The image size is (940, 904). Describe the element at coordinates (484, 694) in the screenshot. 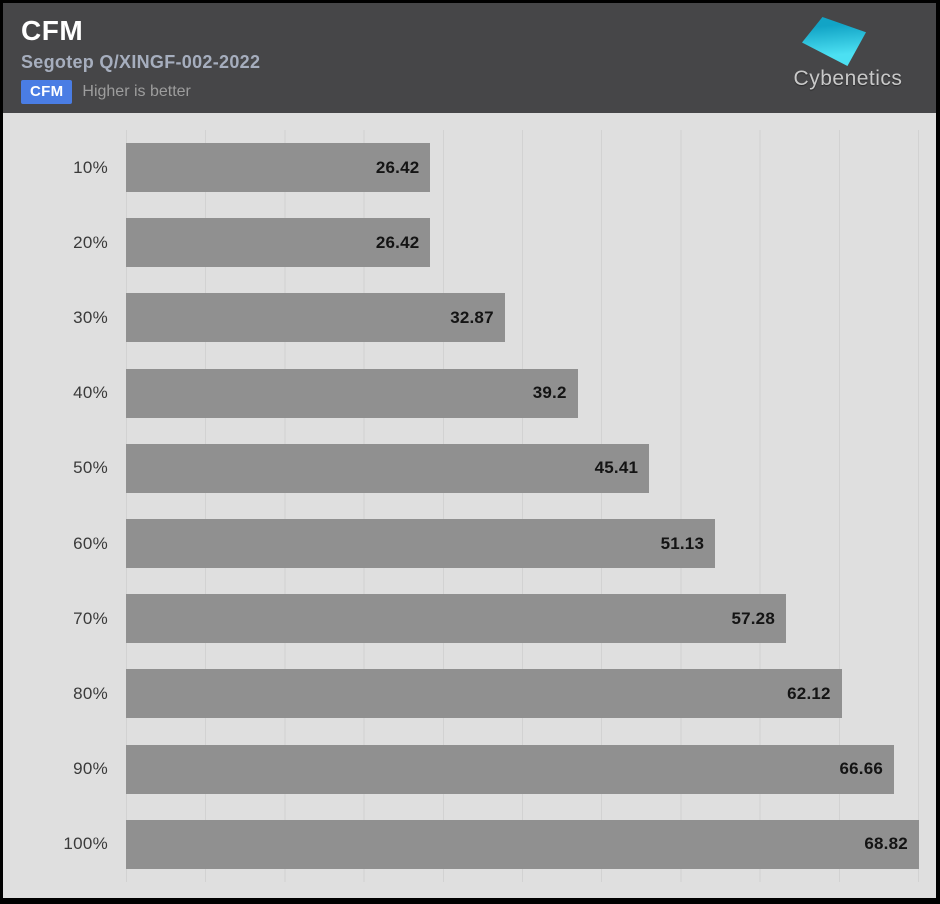

I see `bar: 62.12` at that location.